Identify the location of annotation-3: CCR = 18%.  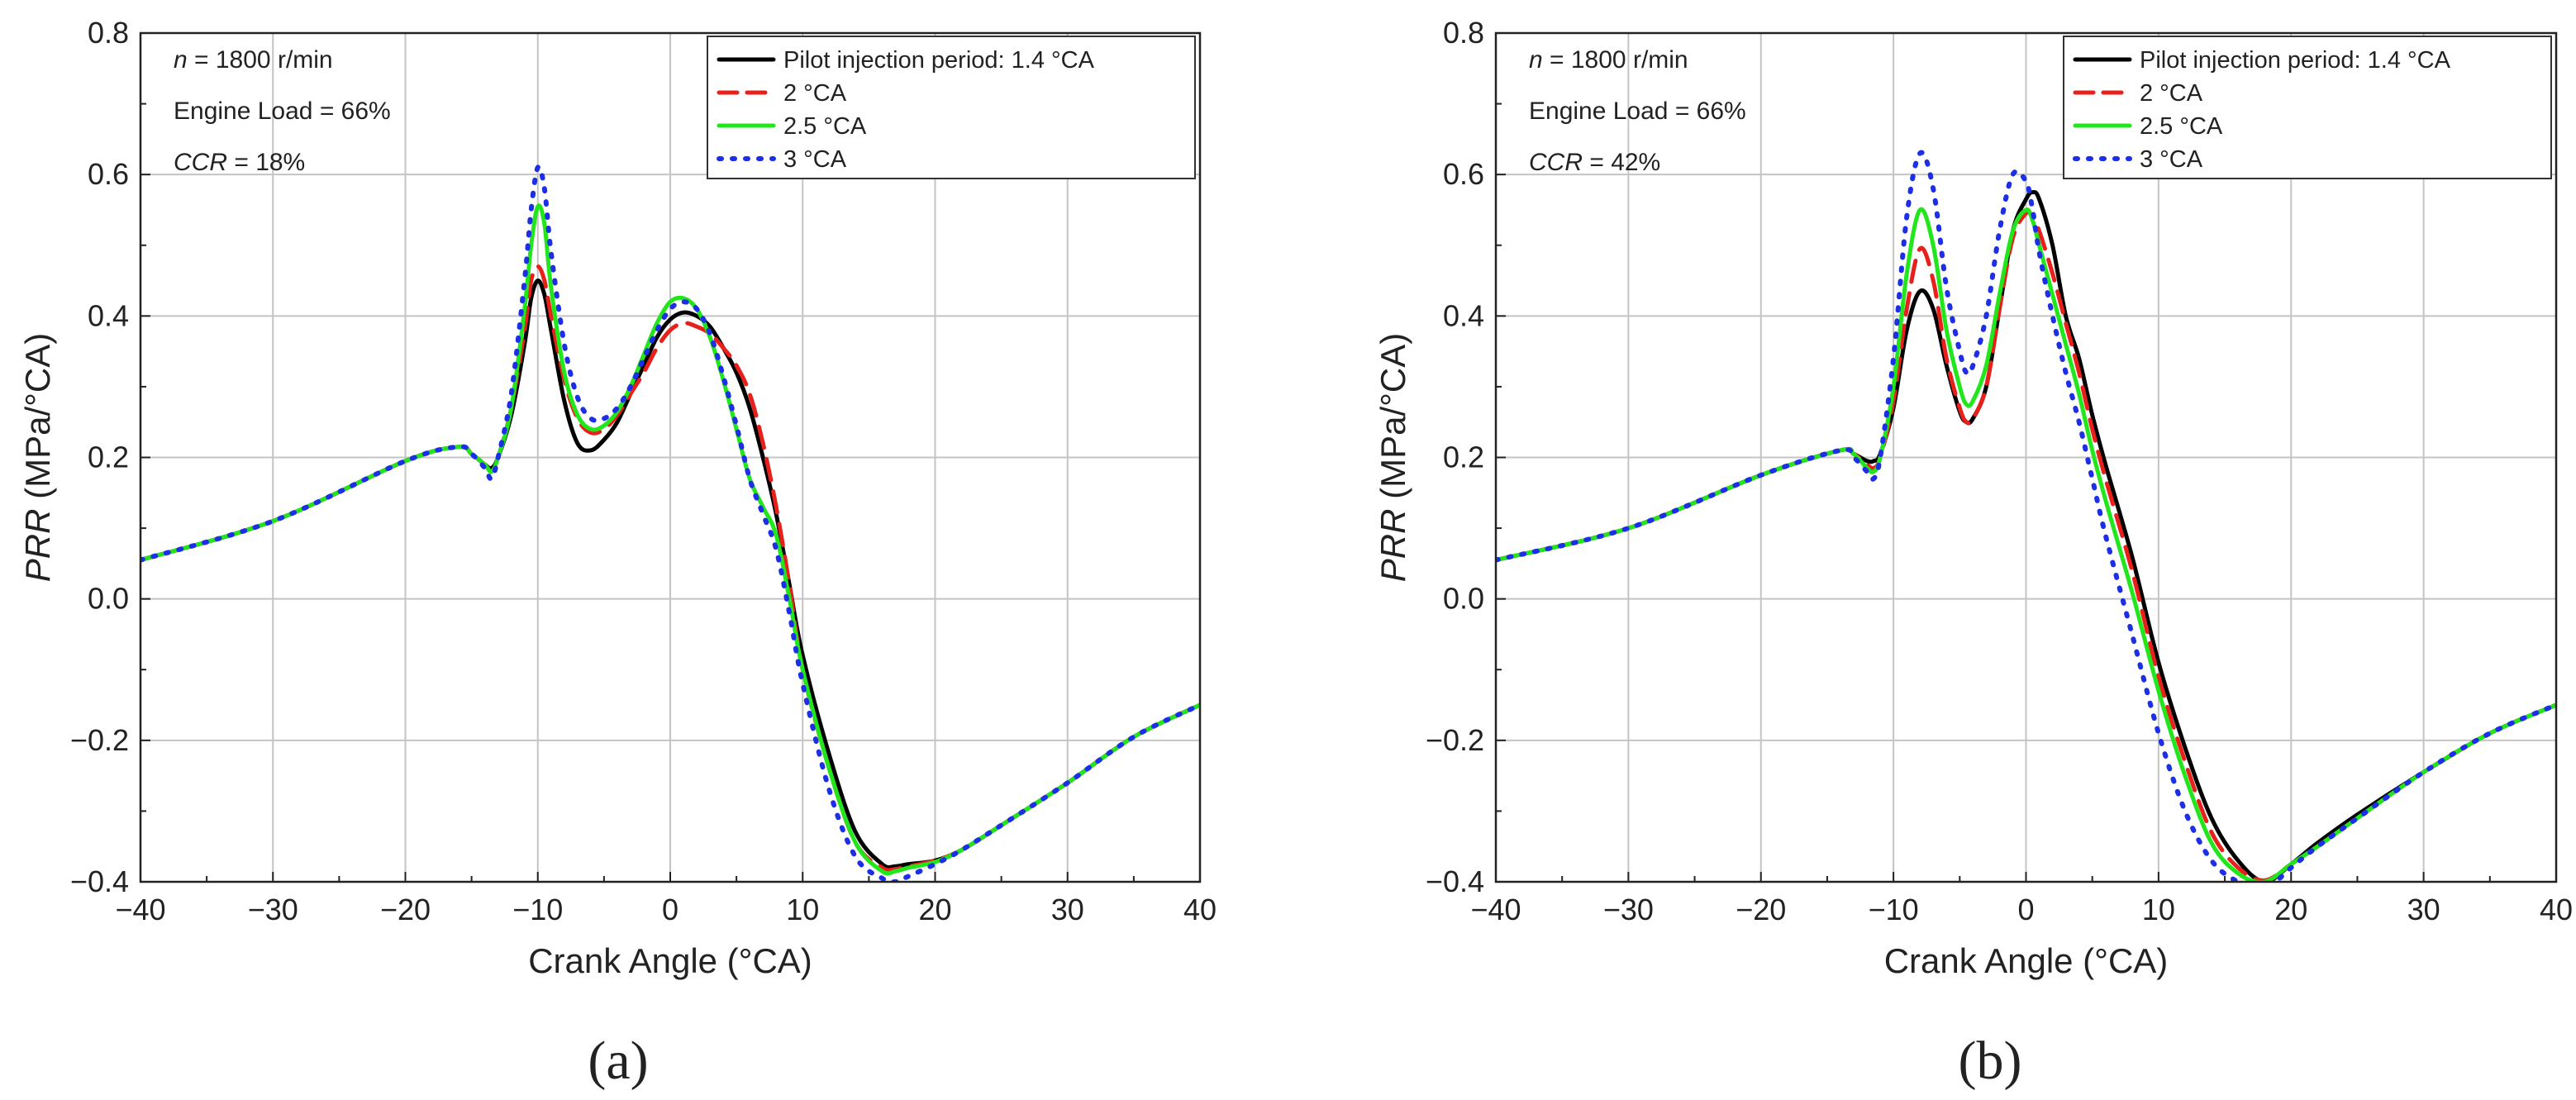
(240, 162).